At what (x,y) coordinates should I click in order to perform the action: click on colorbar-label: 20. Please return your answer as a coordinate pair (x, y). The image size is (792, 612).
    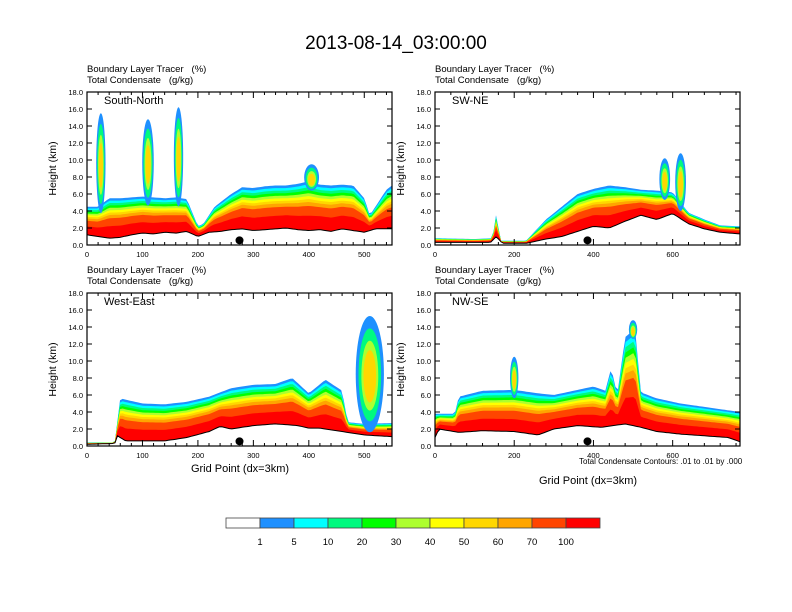
    Looking at the image, I should click on (362, 542).